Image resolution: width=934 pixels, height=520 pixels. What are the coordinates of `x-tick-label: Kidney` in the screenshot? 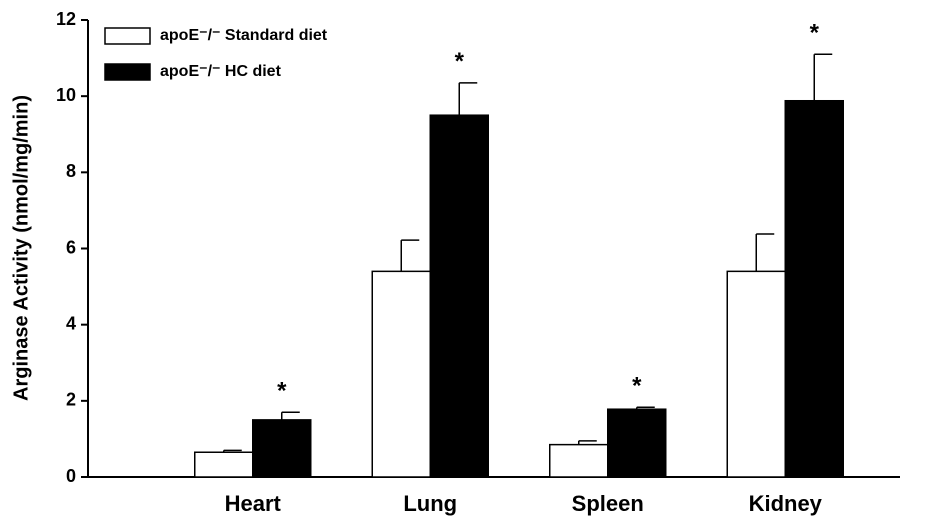 It's located at (786, 503).